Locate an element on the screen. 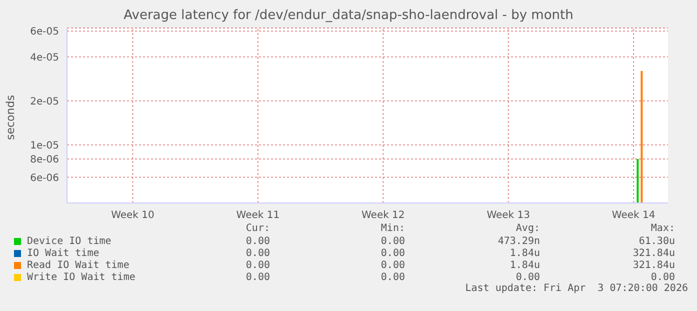 The width and height of the screenshot is (697, 311). text: Cur: is located at coordinates (257, 229).